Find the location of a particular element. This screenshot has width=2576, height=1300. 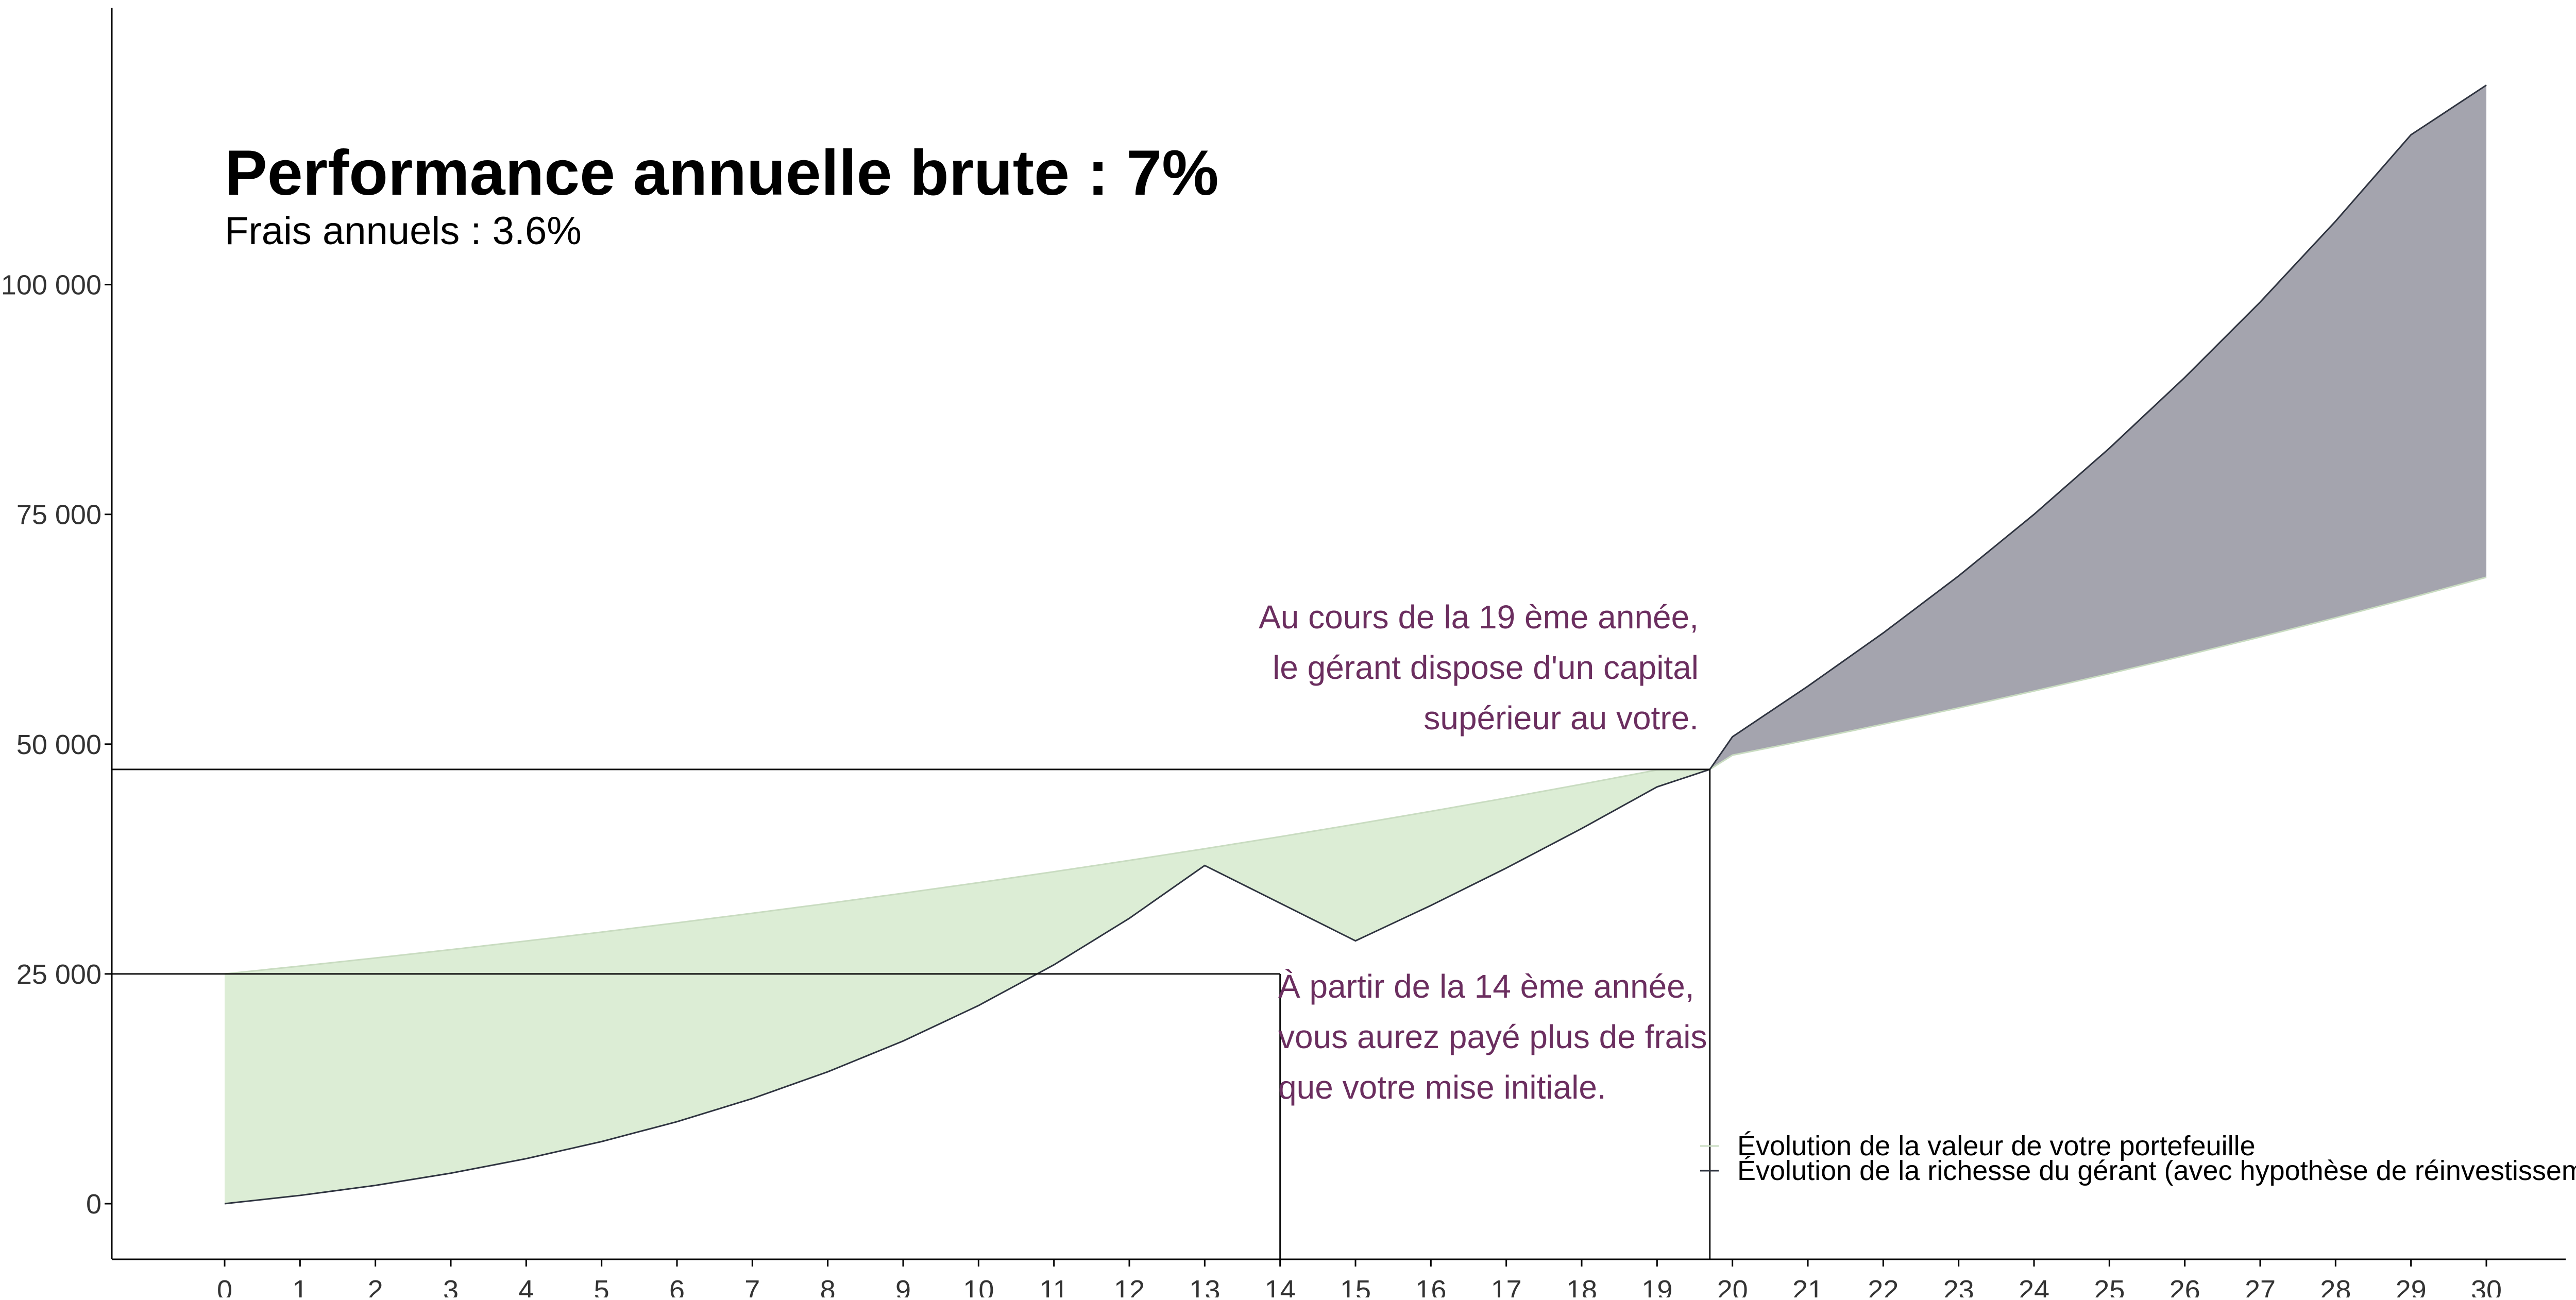

y-tick-label: 75 000 is located at coordinates (59, 515).